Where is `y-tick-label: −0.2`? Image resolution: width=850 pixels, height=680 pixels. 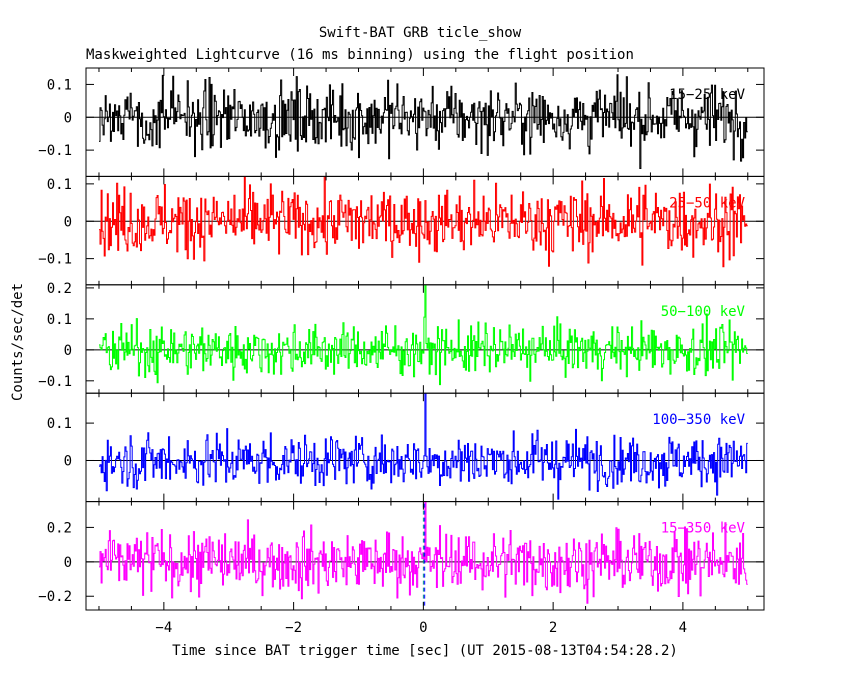 y-tick-label: −0.2 is located at coordinates (55, 597).